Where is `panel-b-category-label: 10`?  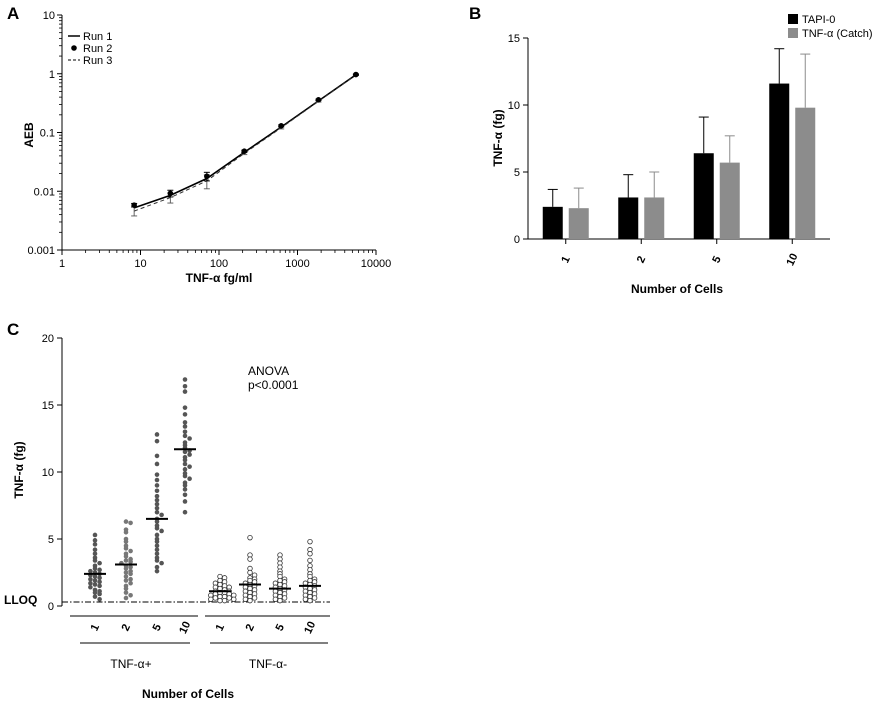 panel-b-category-label: 10 is located at coordinates (793, 260).